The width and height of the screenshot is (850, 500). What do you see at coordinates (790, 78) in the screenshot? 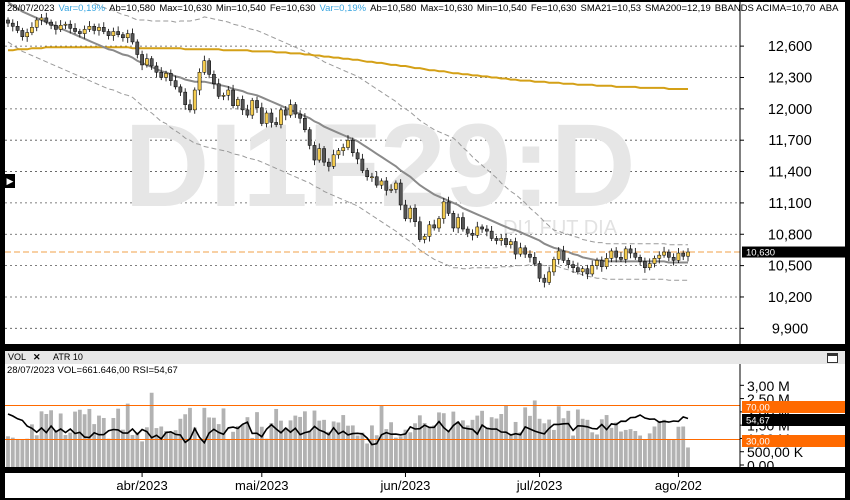
I see `price-axis-label: 12,300` at bounding box center [790, 78].